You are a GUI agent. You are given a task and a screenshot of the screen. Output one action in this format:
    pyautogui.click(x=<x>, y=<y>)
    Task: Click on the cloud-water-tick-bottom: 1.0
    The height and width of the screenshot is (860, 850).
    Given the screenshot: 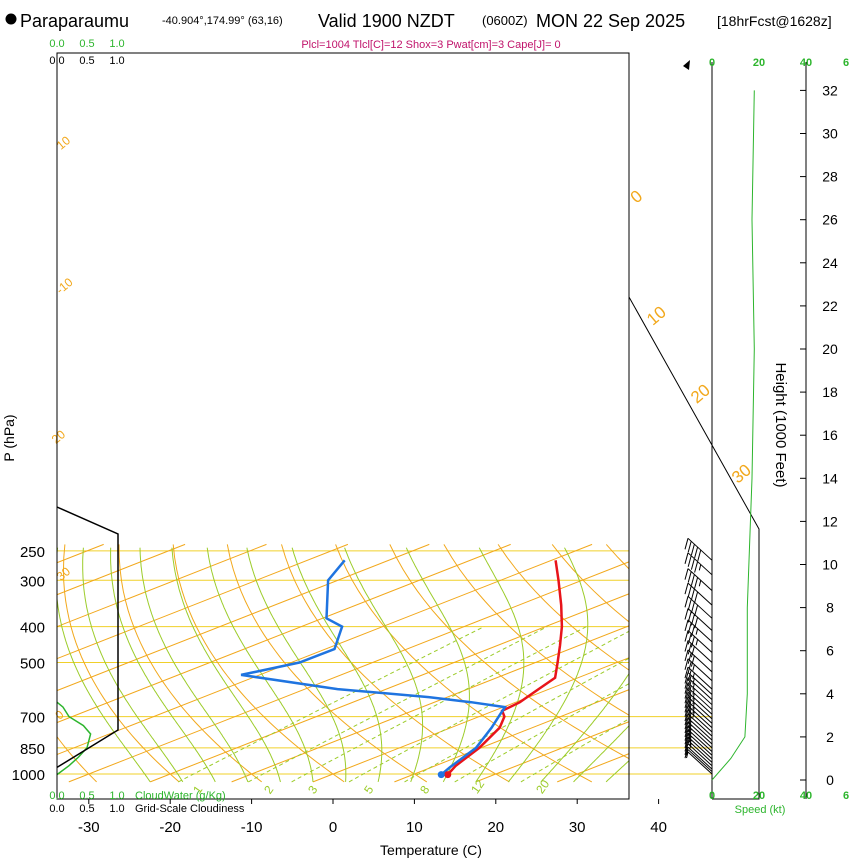 What is the action you would take?
    pyautogui.click(x=116, y=796)
    